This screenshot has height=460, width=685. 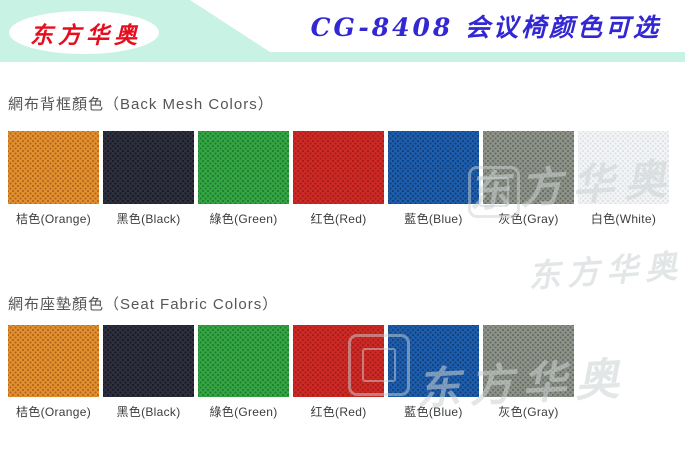 I want to click on swatch-seat-gray: 灰色(Gray), so click(x=528, y=372).